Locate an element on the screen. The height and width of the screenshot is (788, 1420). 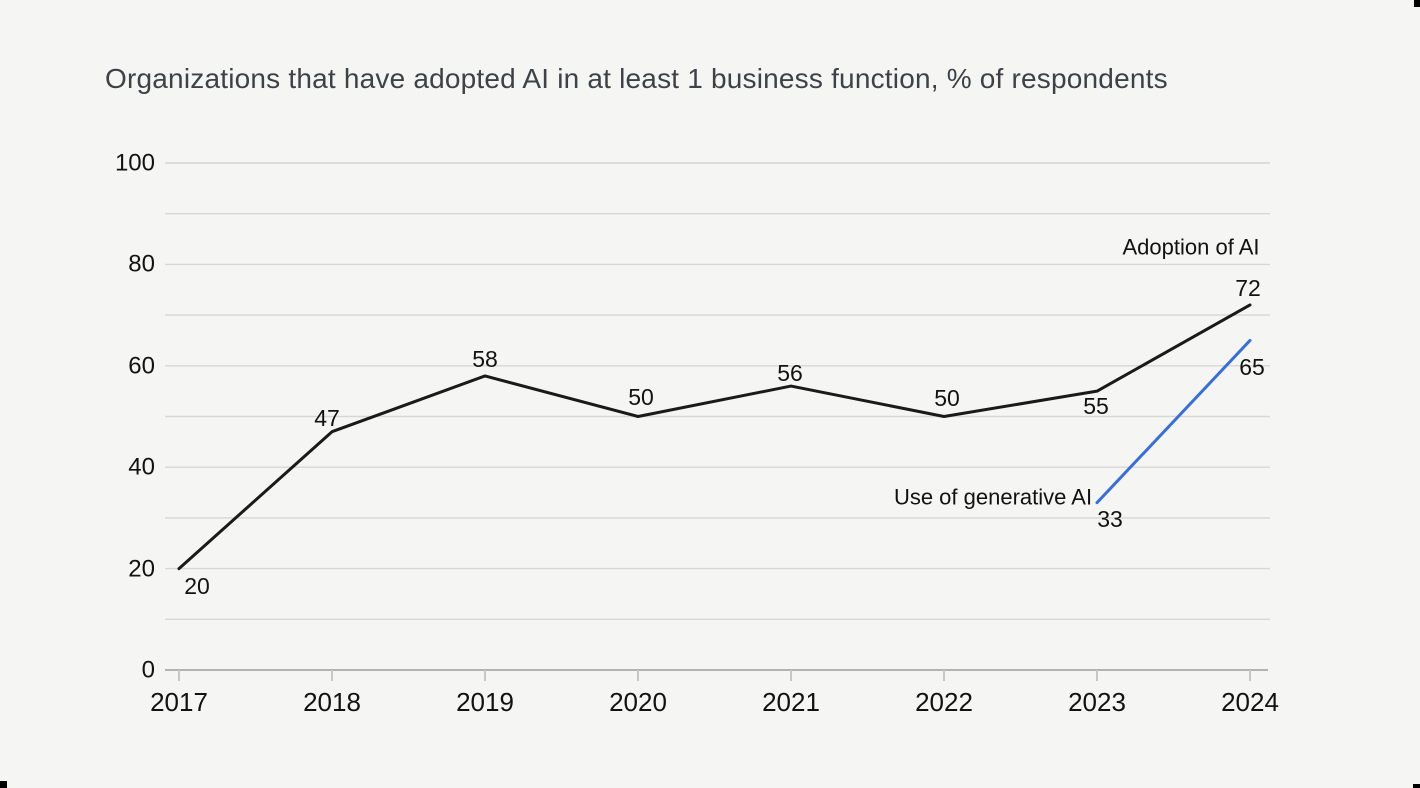
y-axis-label-20: 20 is located at coordinates (141, 568).